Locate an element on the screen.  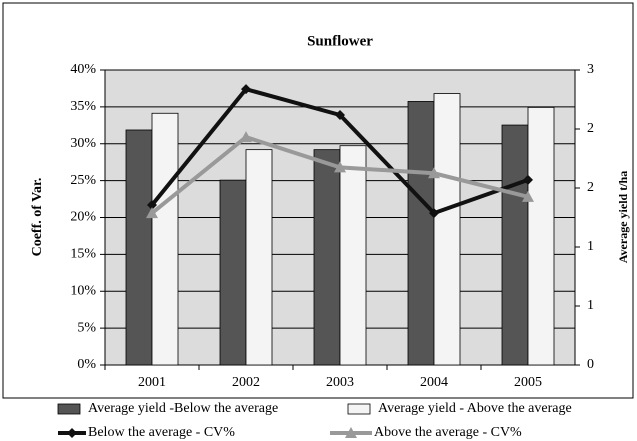
x-tick-label: 2004 is located at coordinates (434, 382).